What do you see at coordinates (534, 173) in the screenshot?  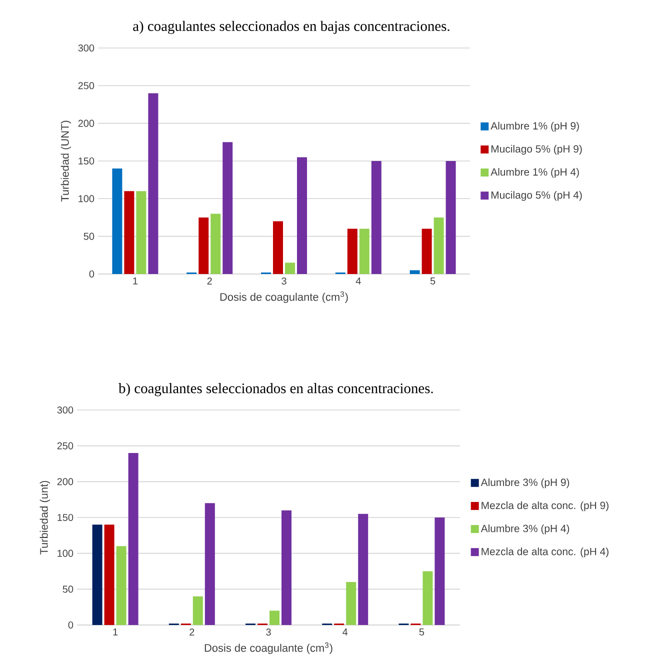 I see `legend-label: Alumbre 1% (pH 4)` at bounding box center [534, 173].